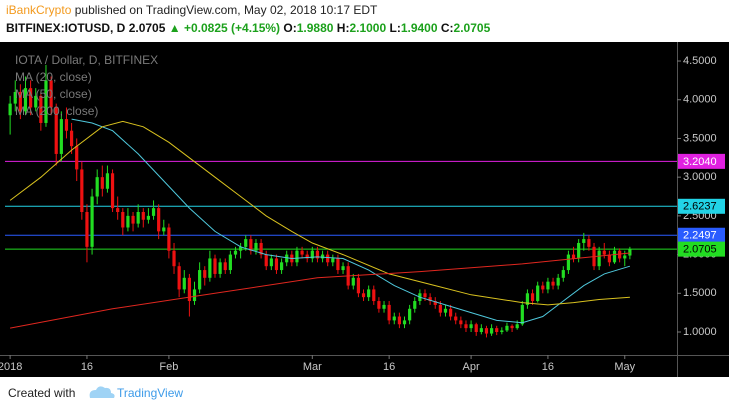  What do you see at coordinates (53, 77) in the screenshot?
I see `legend-entry: MA (20, close)` at bounding box center [53, 77].